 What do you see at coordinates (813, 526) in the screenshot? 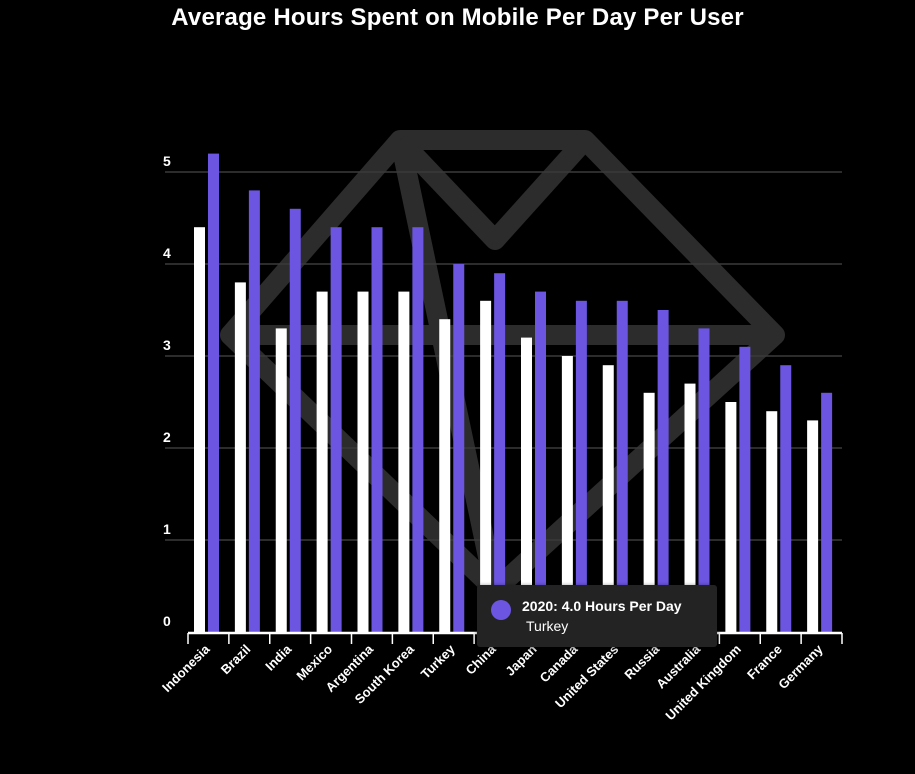
I see `bar-series-1-germany` at bounding box center [813, 526].